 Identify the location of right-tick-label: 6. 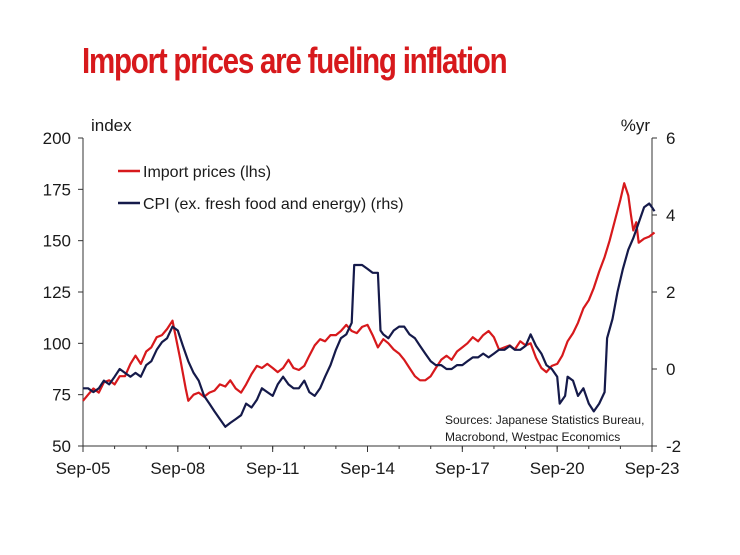
(670, 138).